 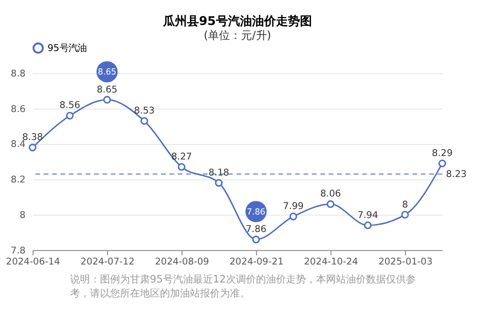 I want to click on x-tick-label: 2024-08-09, so click(x=182, y=262).